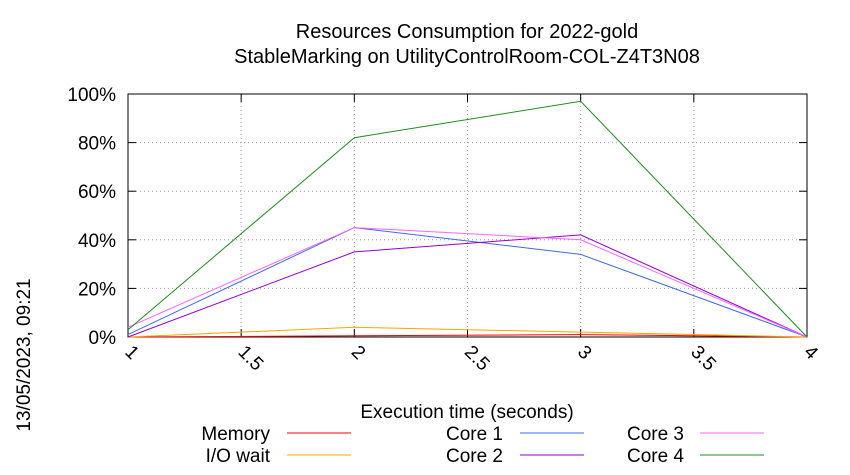 This screenshot has width=850, height=475. Describe the element at coordinates (467, 32) in the screenshot. I see `chart-title: Resources Consumption for 2022-gold` at that location.